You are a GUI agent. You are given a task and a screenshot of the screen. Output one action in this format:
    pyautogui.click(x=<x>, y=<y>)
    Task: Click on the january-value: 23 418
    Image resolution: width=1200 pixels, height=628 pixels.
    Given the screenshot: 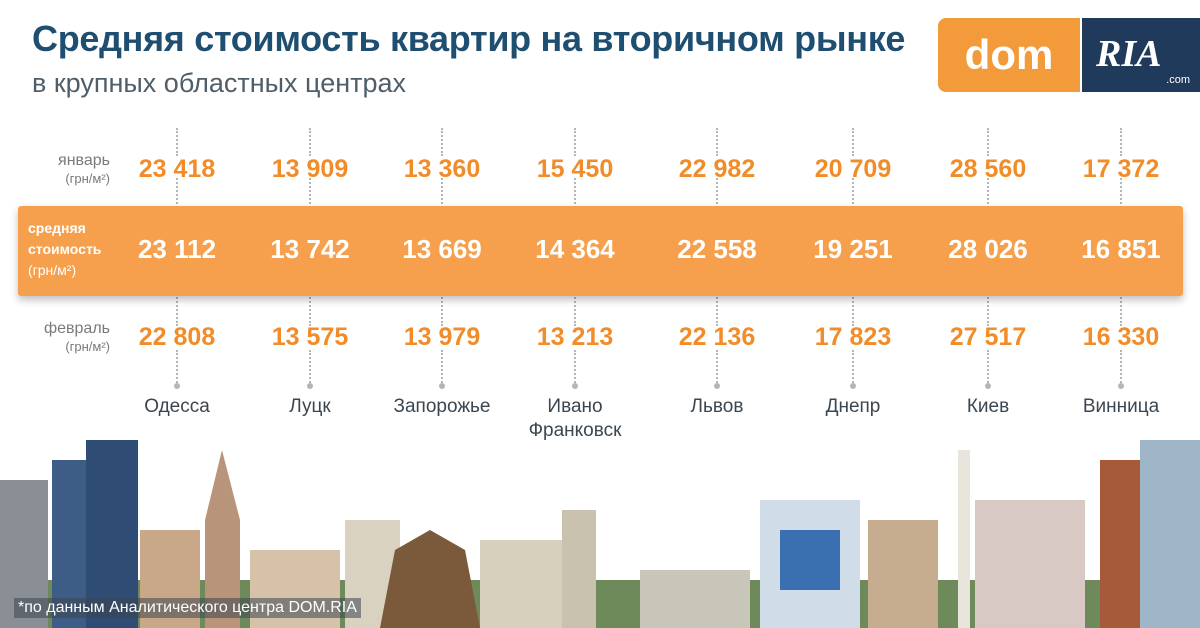 What is the action you would take?
    pyautogui.click(x=177, y=169)
    